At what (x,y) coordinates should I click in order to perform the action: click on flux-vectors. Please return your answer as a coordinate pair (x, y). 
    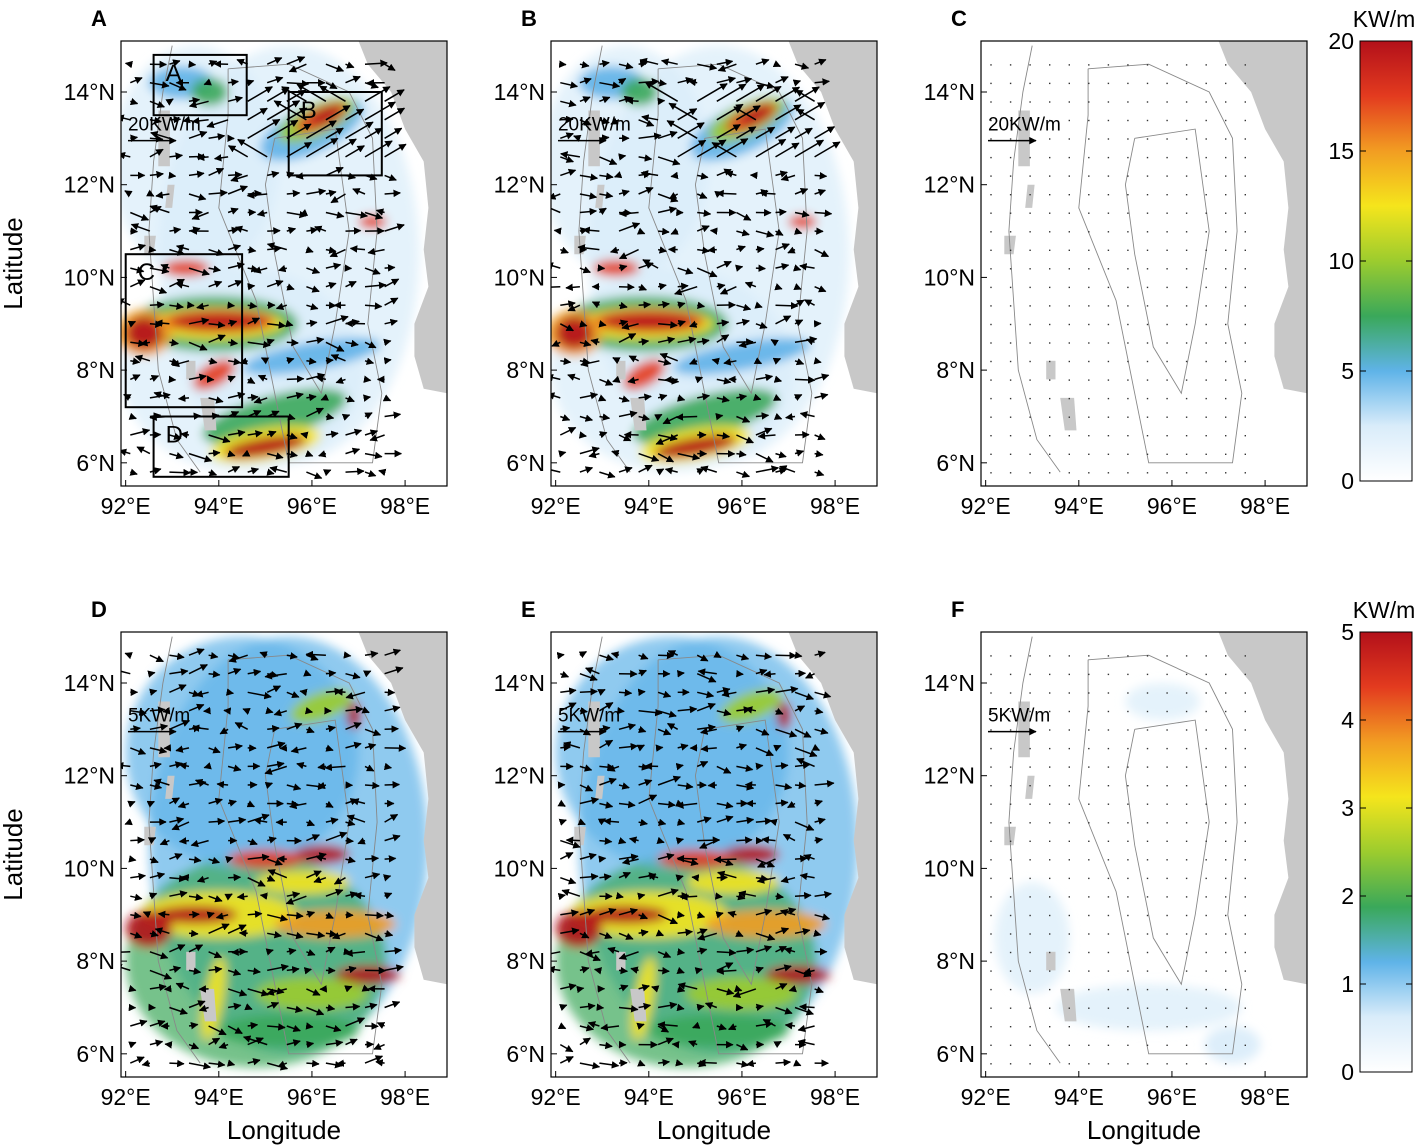
    Looking at the image, I should click on (693, 860).